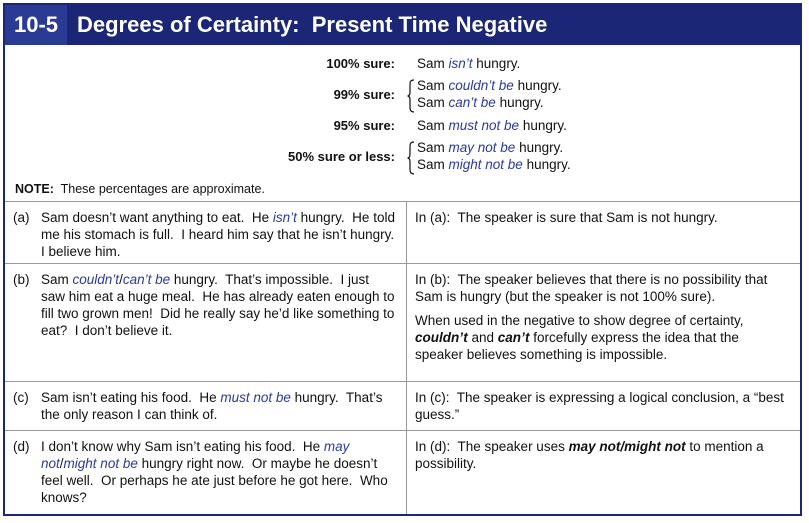  Describe the element at coordinates (360, 63) in the screenshot. I see `certainty-label: 100% sure:` at that location.